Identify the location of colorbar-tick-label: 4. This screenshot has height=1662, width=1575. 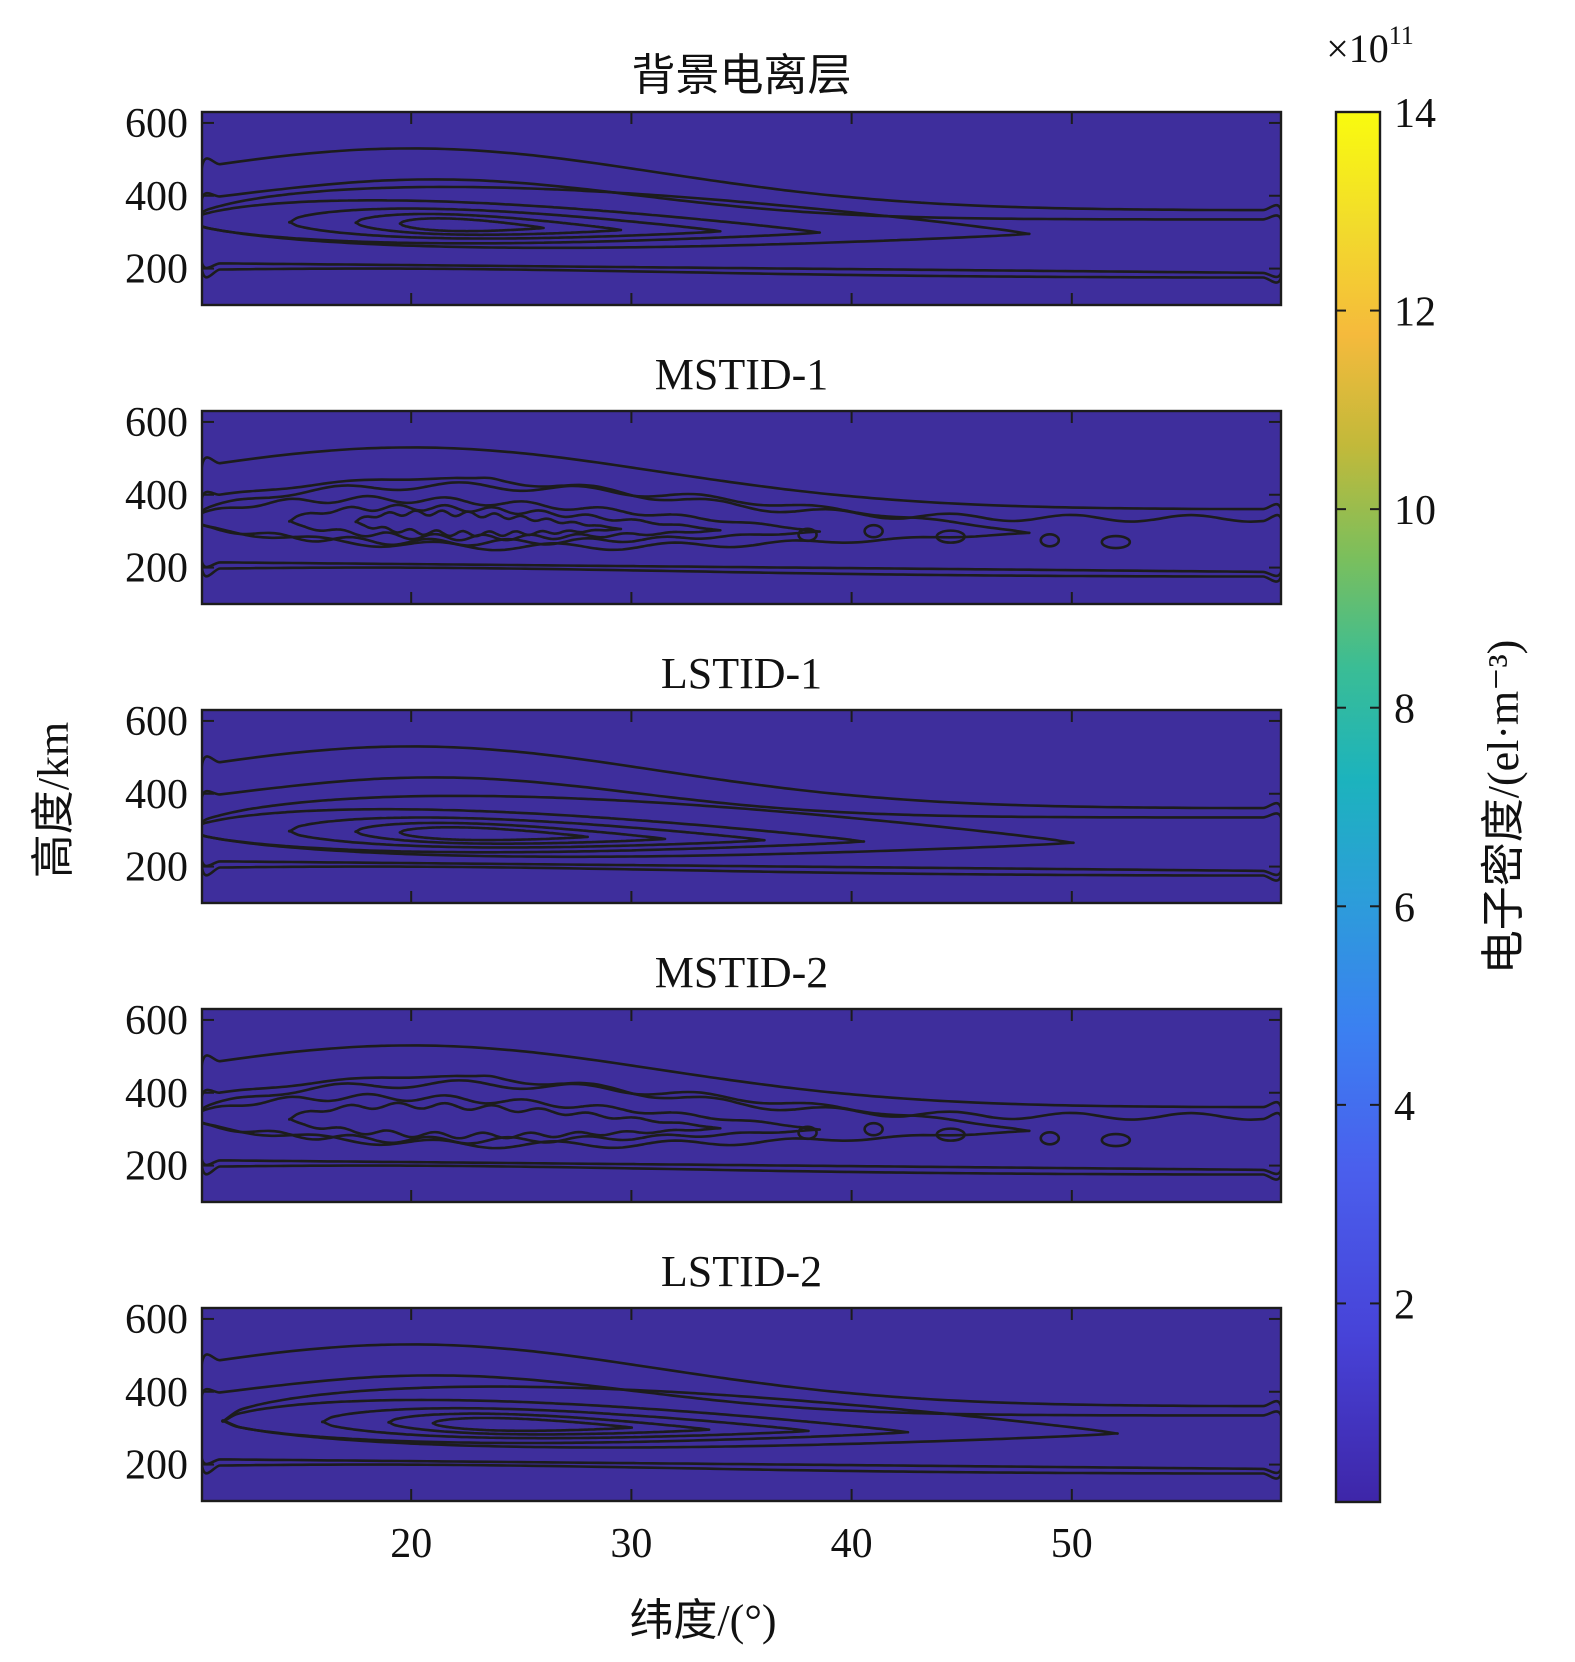
(1404, 1107).